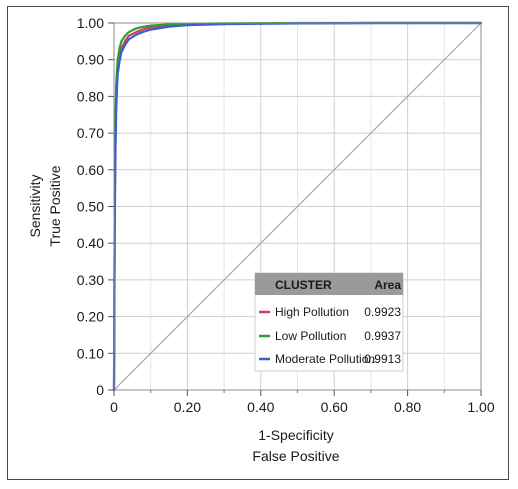 This screenshot has height=489, width=518. I want to click on y-tick-label: 0.90, so click(90, 60).